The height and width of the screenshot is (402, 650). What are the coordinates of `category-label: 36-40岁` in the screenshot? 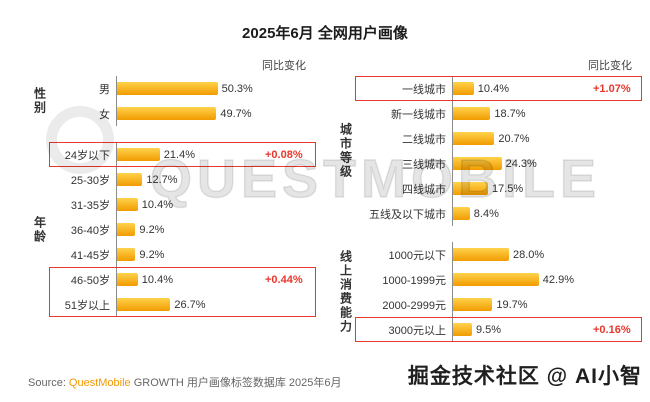 It's located at (90, 230).